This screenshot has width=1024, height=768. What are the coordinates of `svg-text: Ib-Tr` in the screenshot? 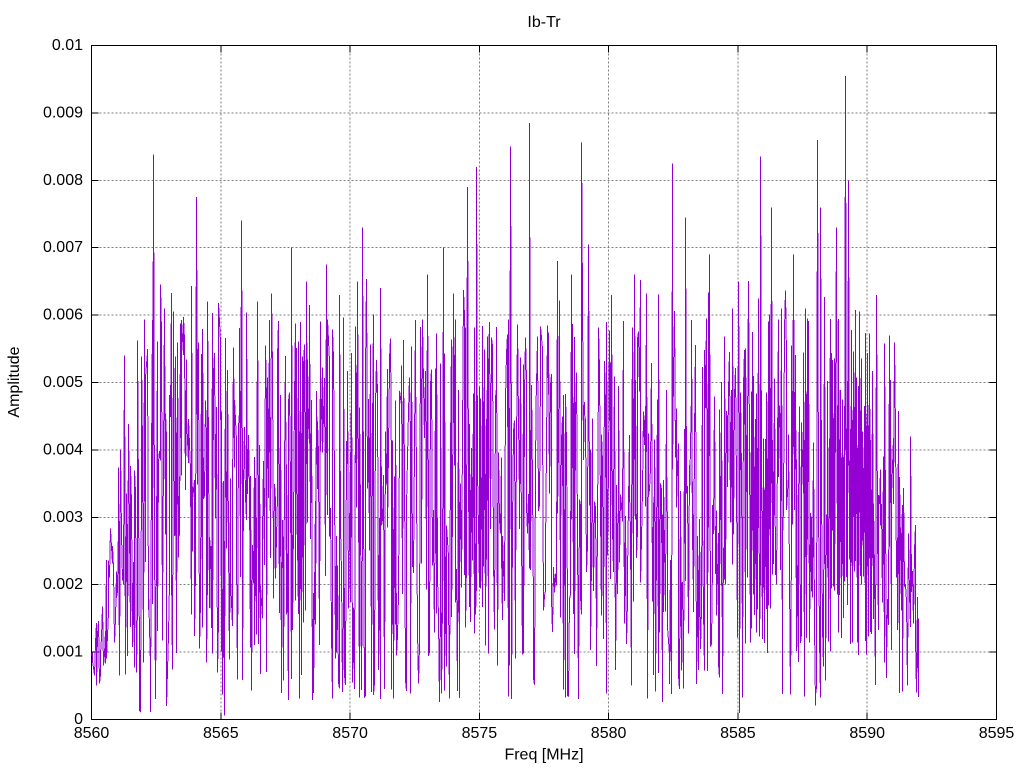 It's located at (544, 22).